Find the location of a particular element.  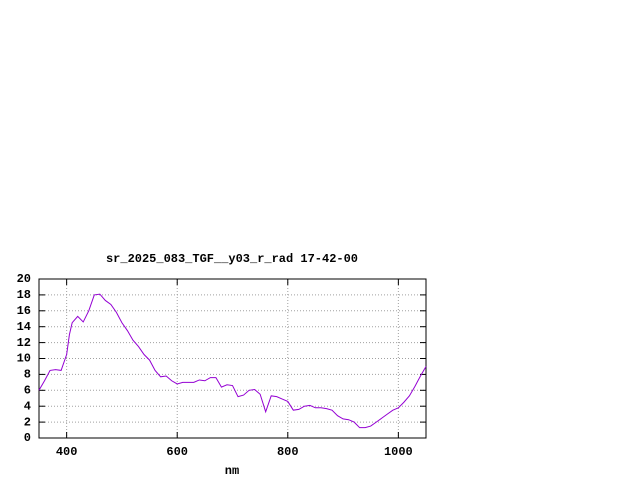

x-axis-label: nm is located at coordinates (232, 471).